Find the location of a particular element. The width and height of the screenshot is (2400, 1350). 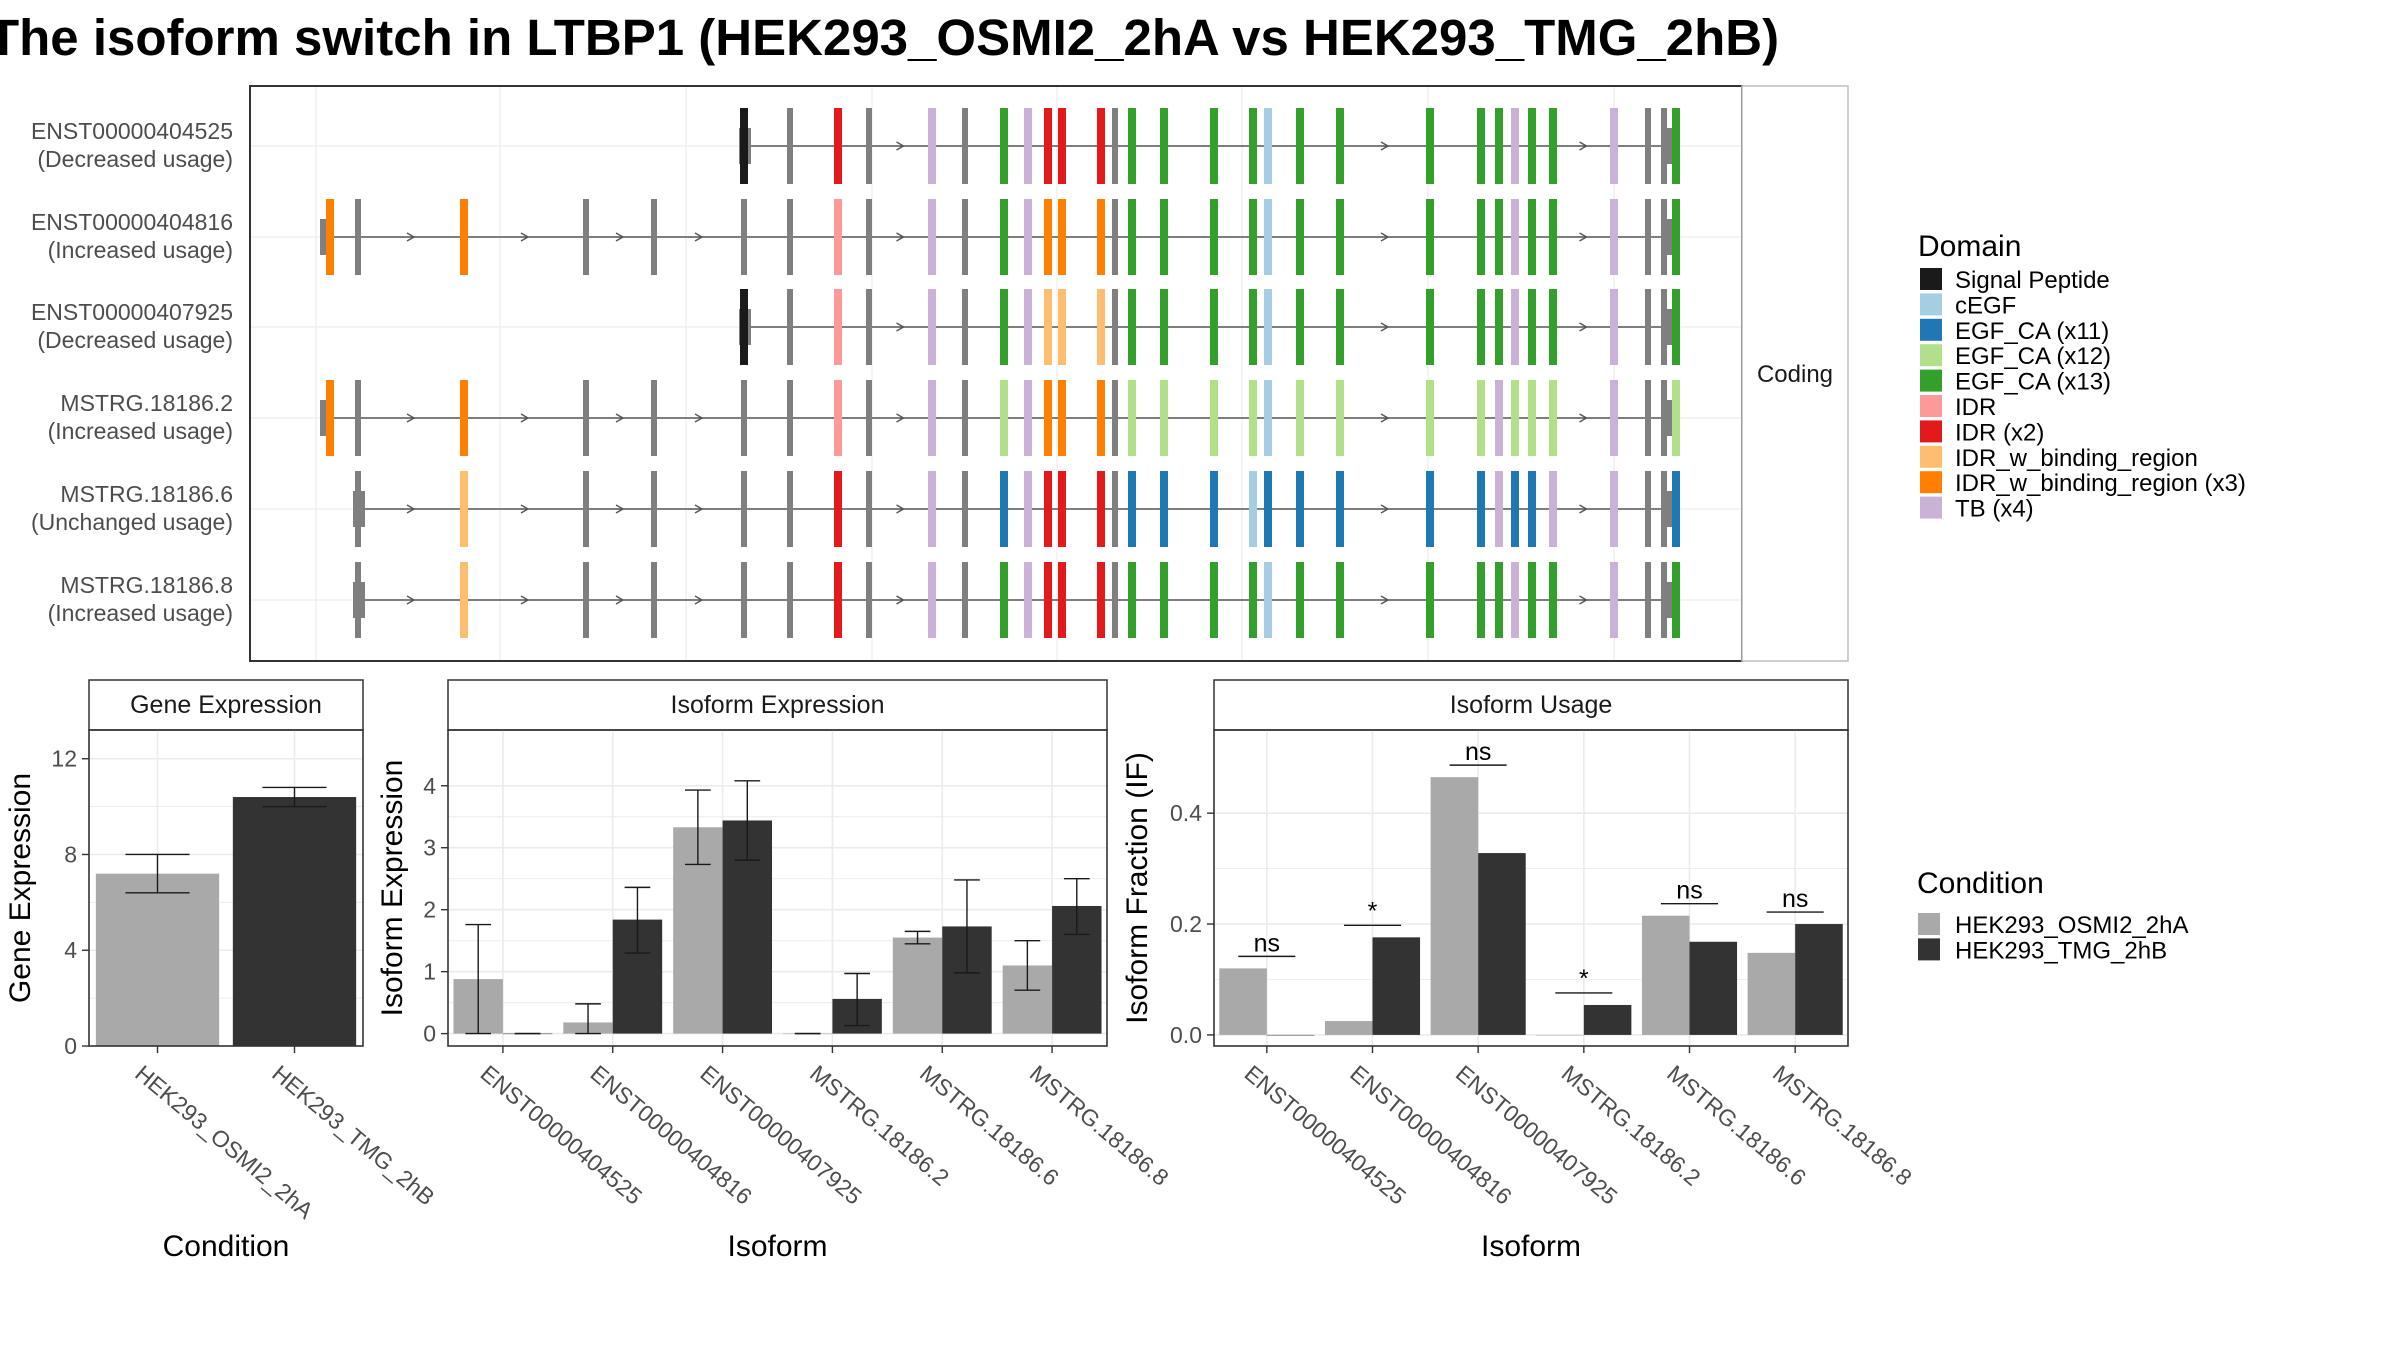

y-tick-label: 4 is located at coordinates (70, 950).